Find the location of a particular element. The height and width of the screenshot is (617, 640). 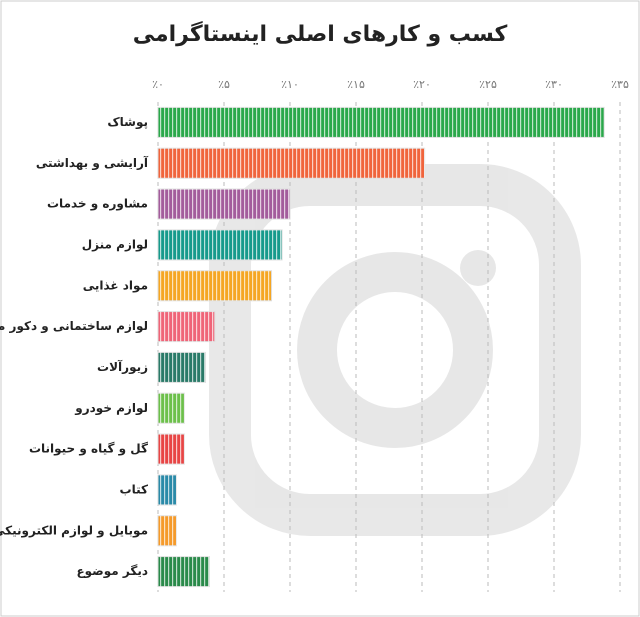

x-tick-label: ٪۰ is located at coordinates (158, 84).